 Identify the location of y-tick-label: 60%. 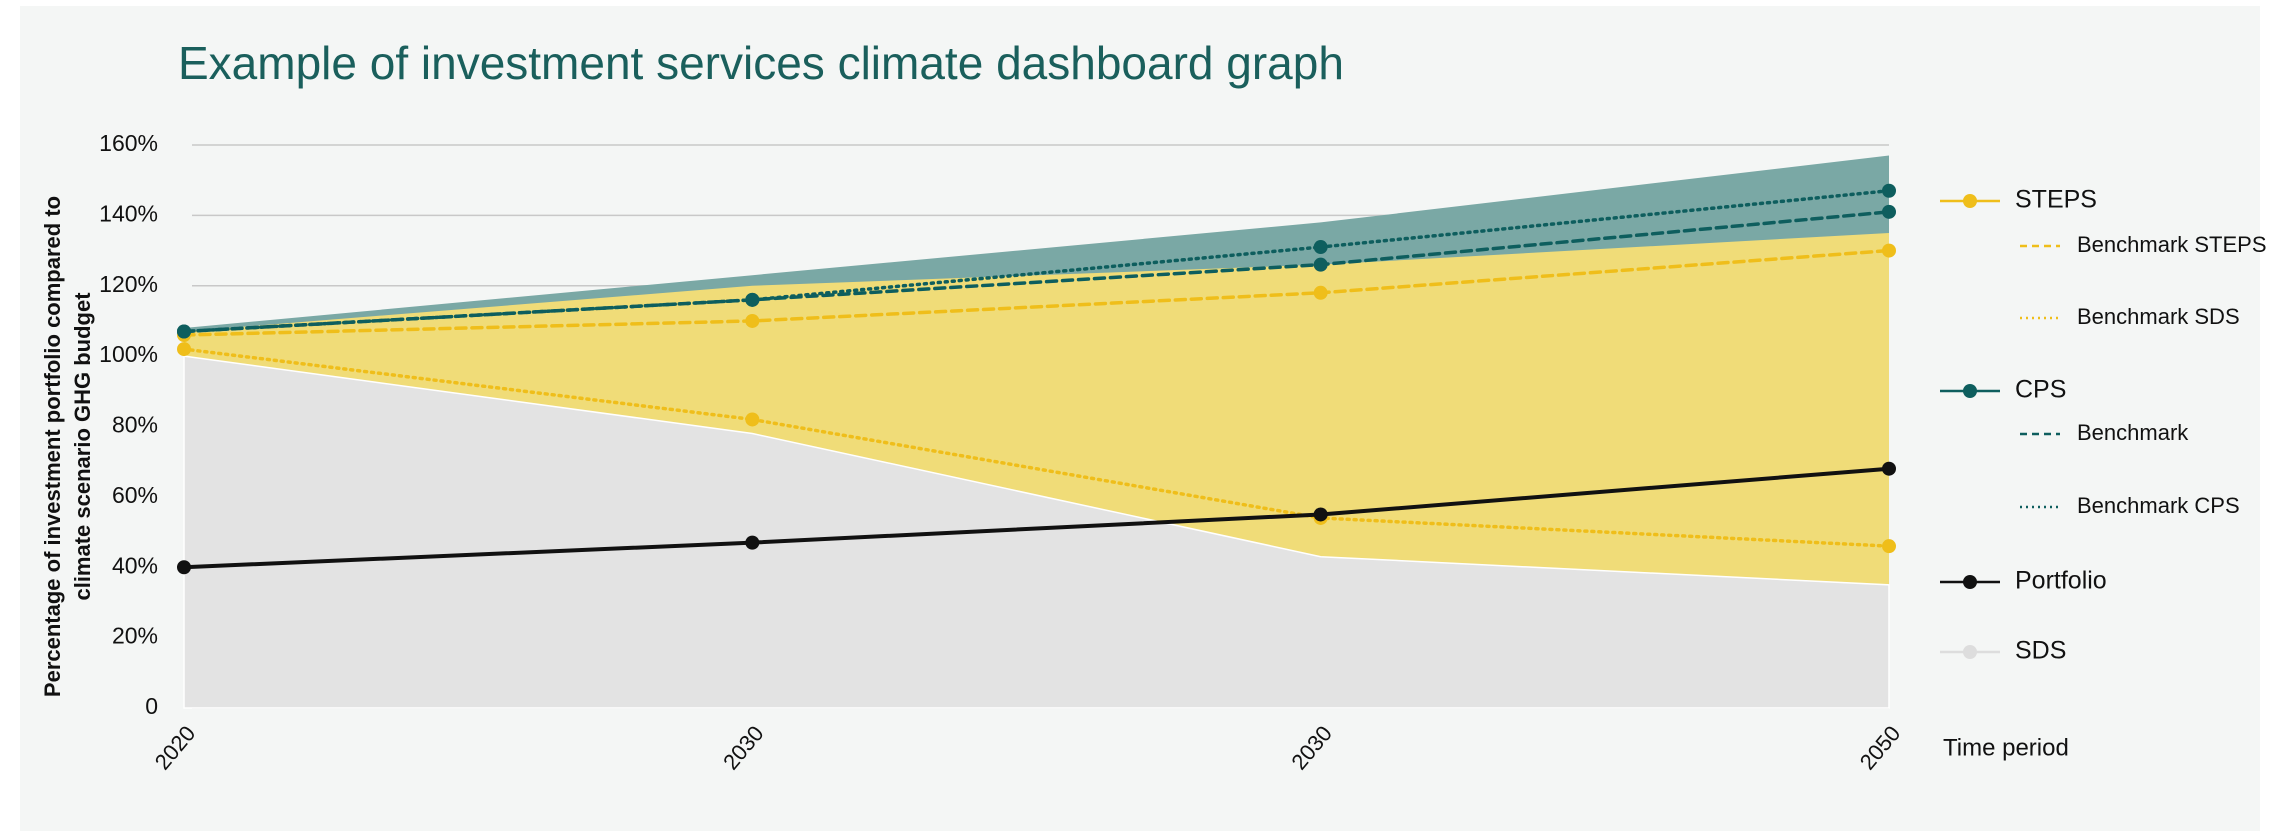
(135, 495).